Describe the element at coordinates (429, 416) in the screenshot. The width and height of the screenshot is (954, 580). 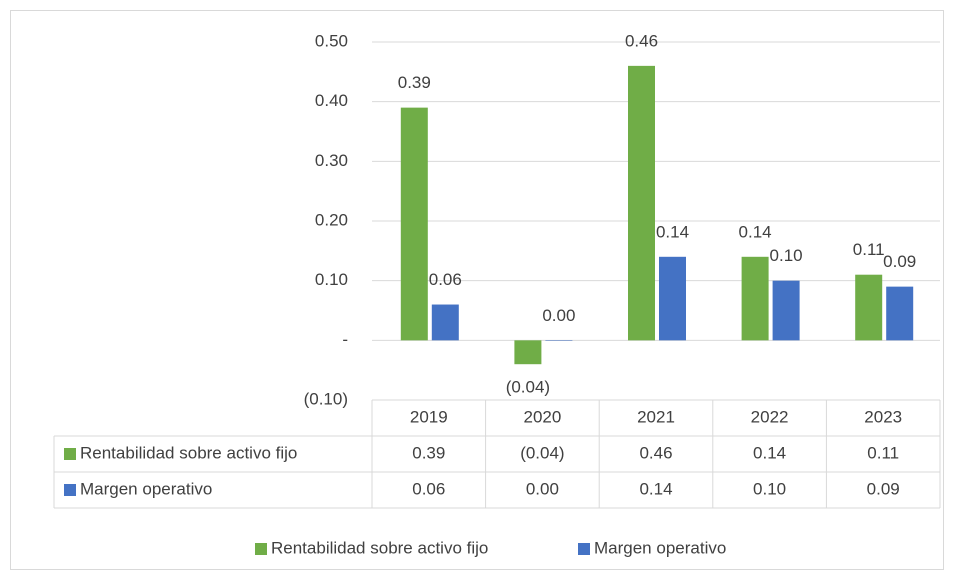
I see `x-tick-label: 2019` at that location.